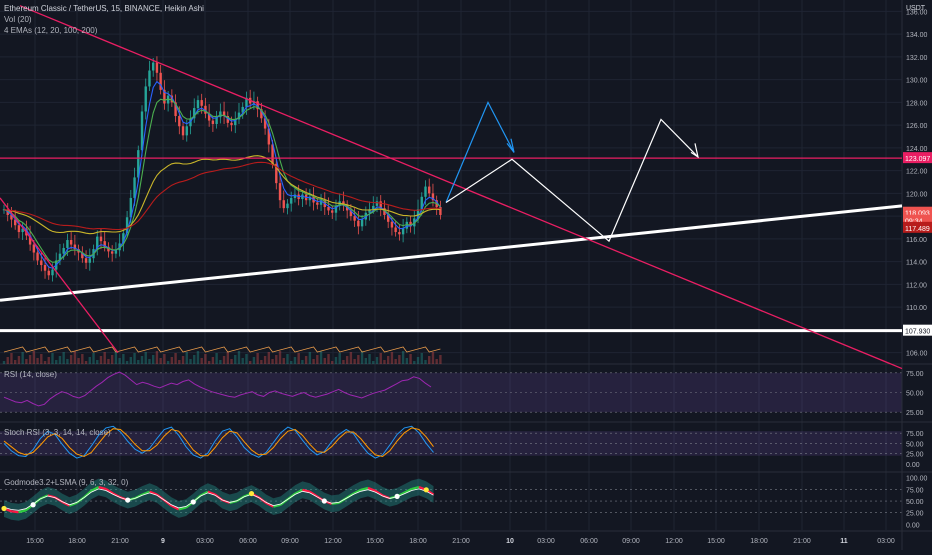 Image resolution: width=932 pixels, height=555 pixels. What do you see at coordinates (18, 19) in the screenshot?
I see `volume-legend: Vol (20)` at bounding box center [18, 19].